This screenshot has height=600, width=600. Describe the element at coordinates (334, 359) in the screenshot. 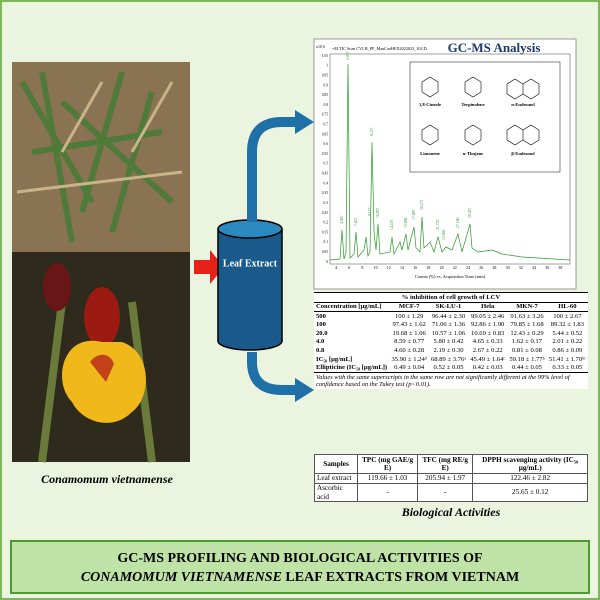

I see `table-cell: IC₅₀ [µg/mL]` at that location.